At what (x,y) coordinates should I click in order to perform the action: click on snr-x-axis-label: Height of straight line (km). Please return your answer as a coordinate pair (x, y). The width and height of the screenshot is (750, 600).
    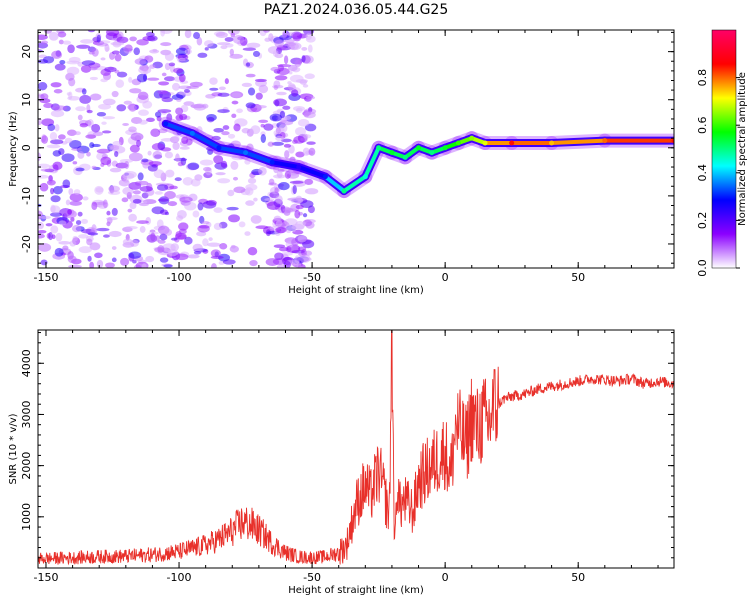
    Looking at the image, I should click on (356, 590).